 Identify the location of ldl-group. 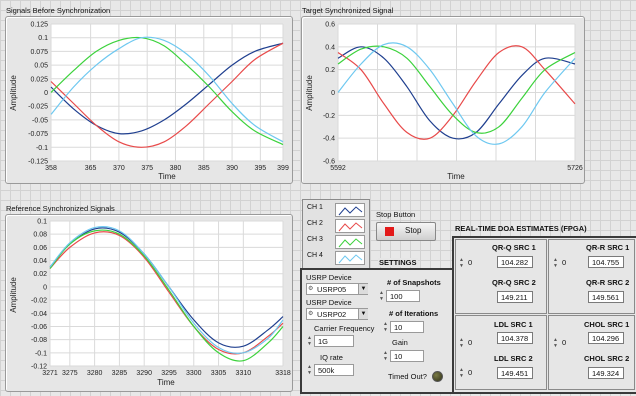
(501, 352).